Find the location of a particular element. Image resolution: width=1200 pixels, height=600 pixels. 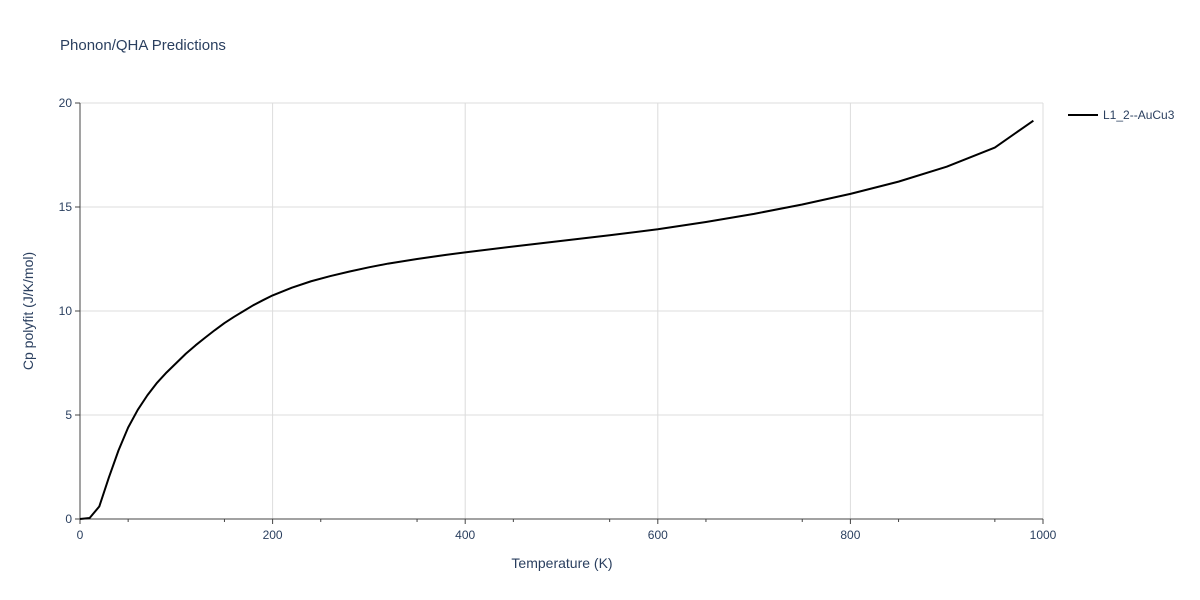

x-tick-label: 1000 is located at coordinates (1043, 535).